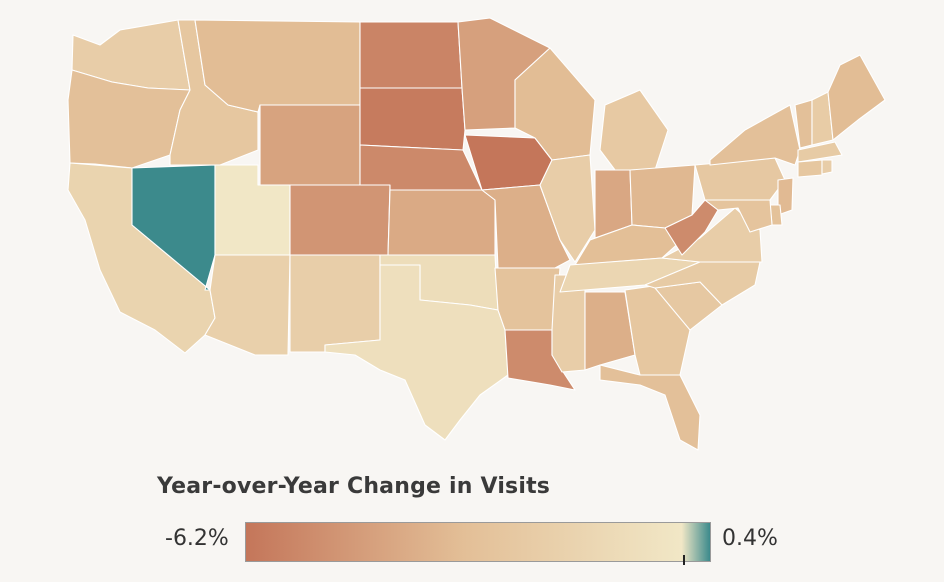 Image resolution: width=944 pixels, height=582 pixels. Describe the element at coordinates (411, 55) in the screenshot. I see `state-north-dakota` at that location.